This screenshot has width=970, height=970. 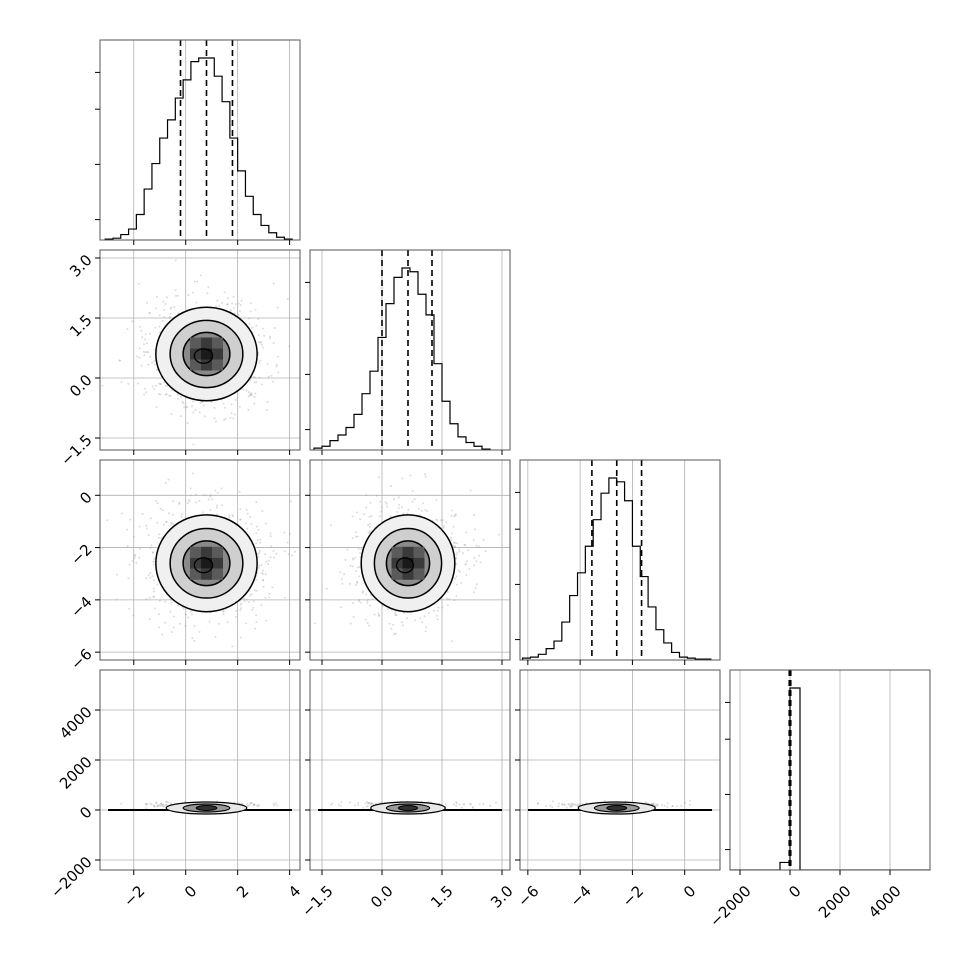 I want to click on x-tick-label: 0, so click(x=689, y=891).